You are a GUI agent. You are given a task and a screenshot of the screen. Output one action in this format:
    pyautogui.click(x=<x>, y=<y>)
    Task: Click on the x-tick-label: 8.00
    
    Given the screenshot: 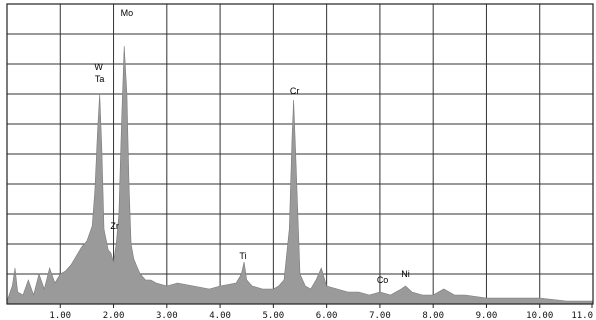 What is the action you would take?
    pyautogui.click(x=433, y=315)
    